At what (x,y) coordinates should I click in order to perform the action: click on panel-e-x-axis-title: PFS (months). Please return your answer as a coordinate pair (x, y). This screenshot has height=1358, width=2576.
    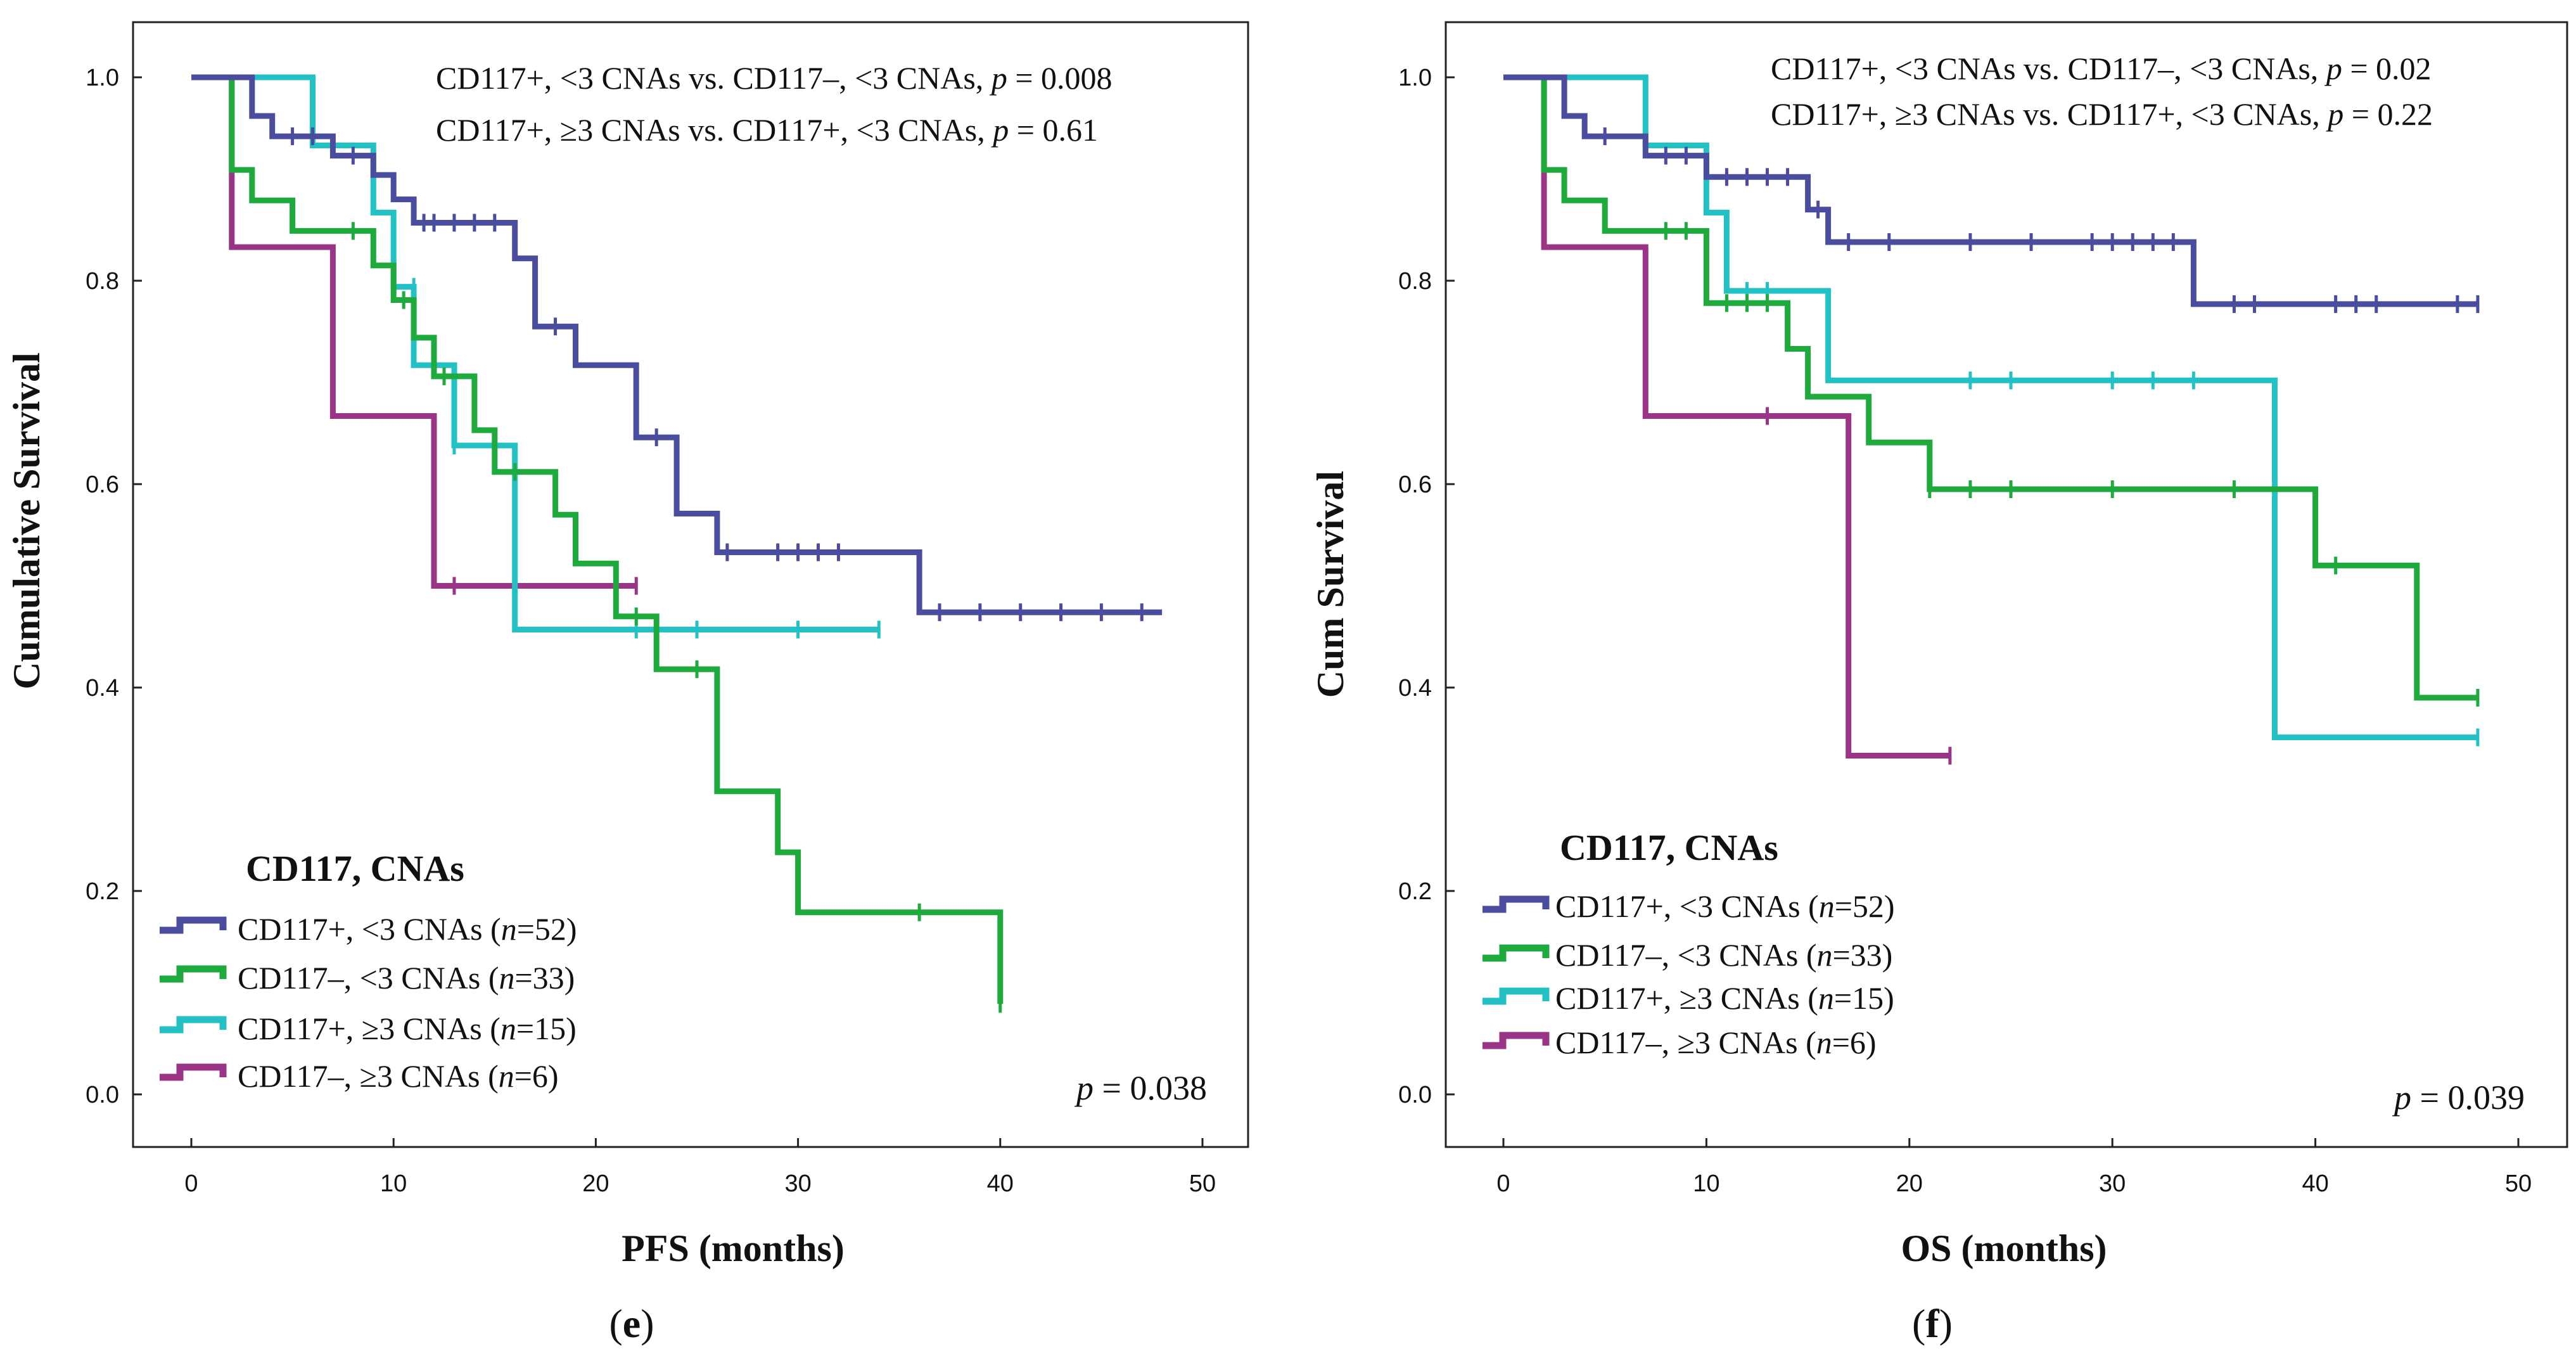
    Looking at the image, I should click on (734, 1248).